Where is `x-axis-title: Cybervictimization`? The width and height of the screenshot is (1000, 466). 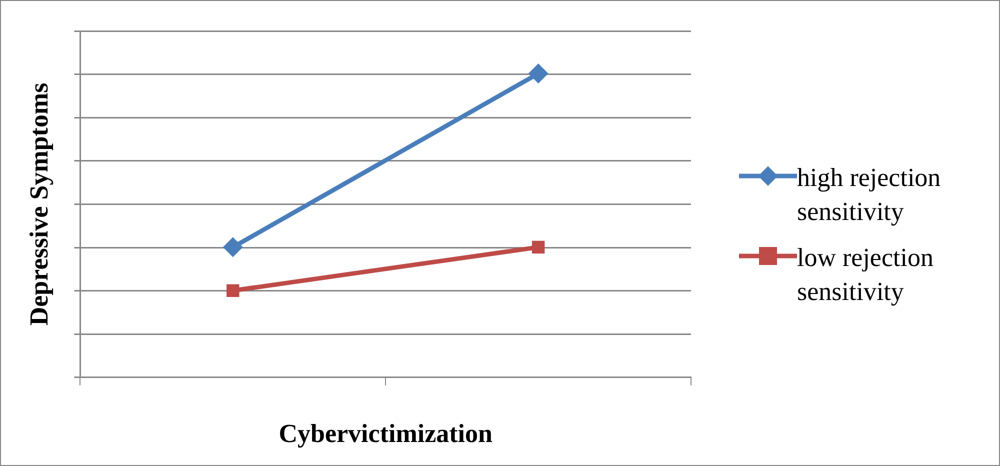
x-axis-title: Cybervictimization is located at coordinates (385, 433).